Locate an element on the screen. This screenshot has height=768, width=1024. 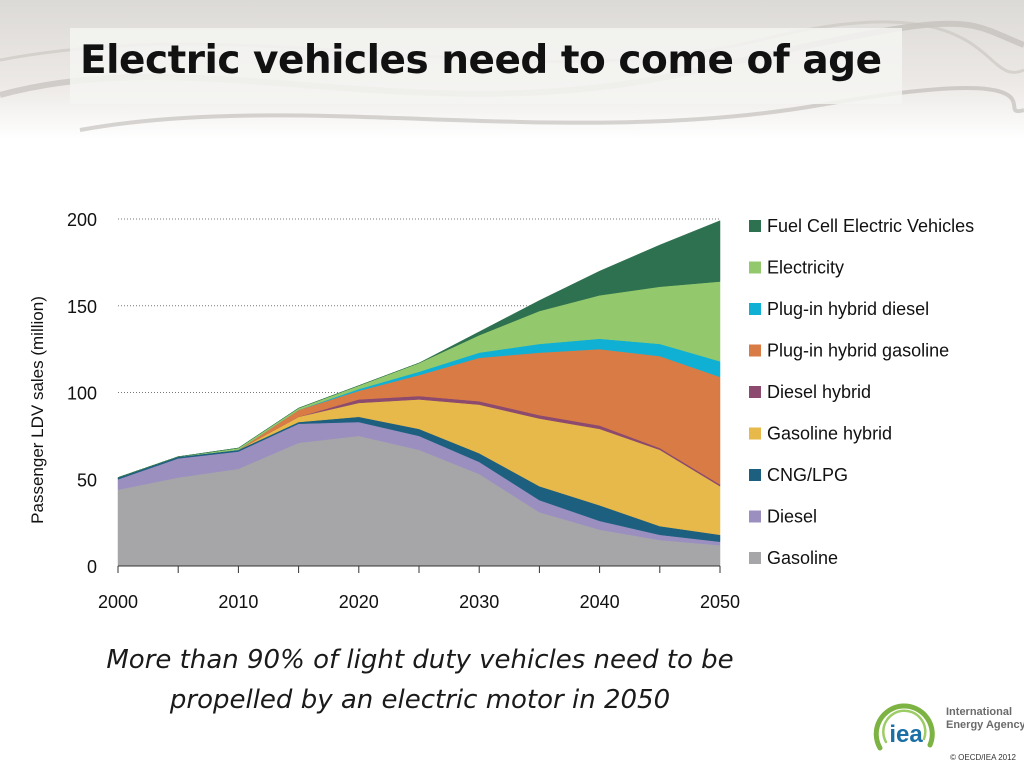
slide-title: Electric vehicles need to come of age is located at coordinates (481, 60).